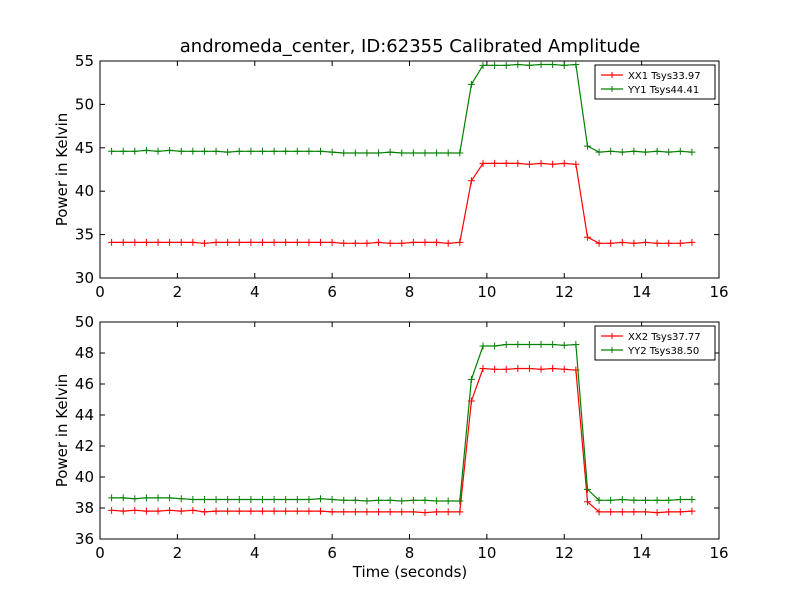 This screenshot has width=800, height=600. Describe the element at coordinates (612, 89) in the screenshot. I see `legend-marker` at that location.